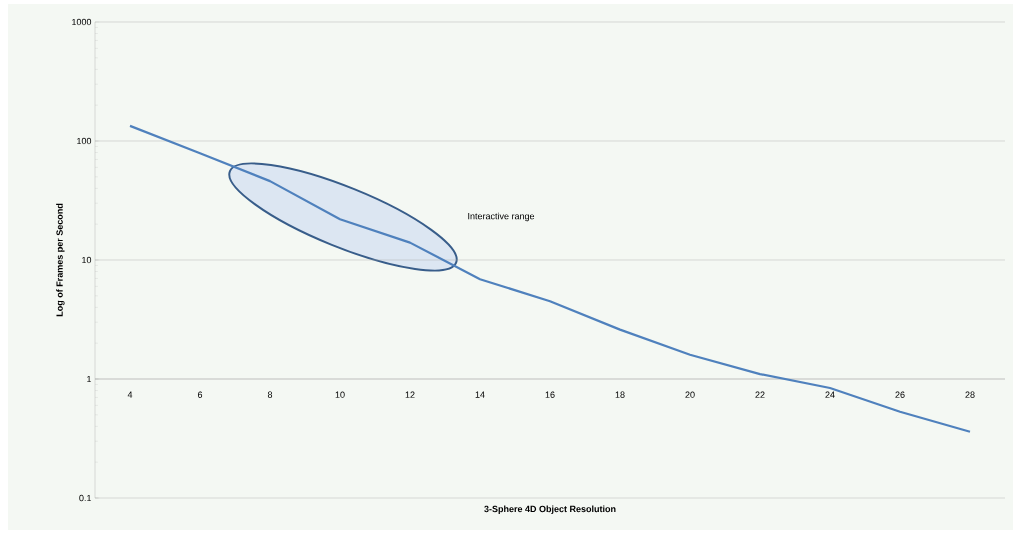 The image size is (1015, 536). I want to click on x-tick-label: 24, so click(830, 394).